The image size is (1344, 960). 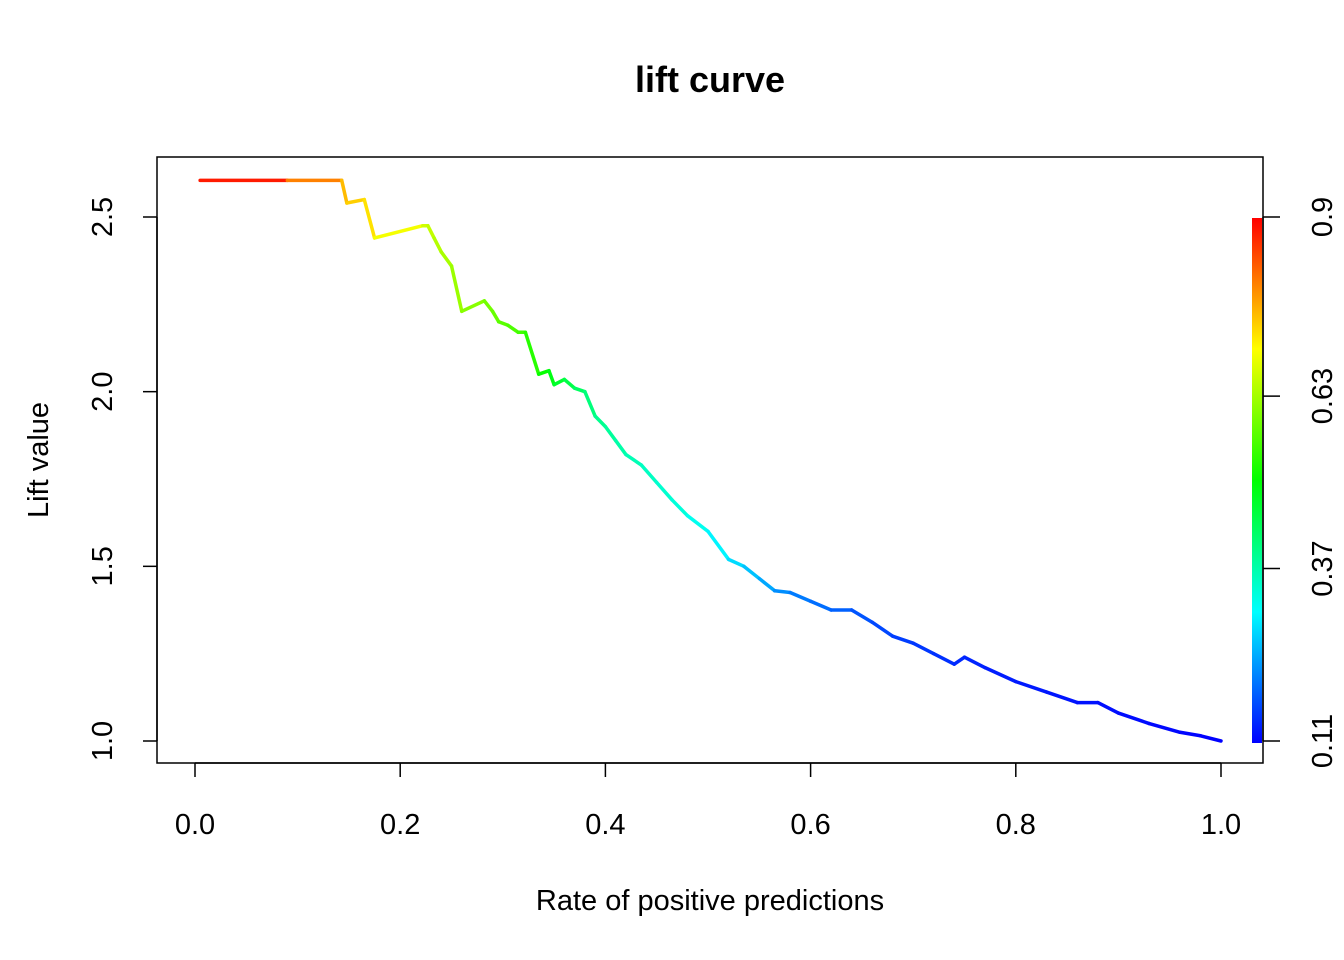 I want to click on colorbar, so click(x=1257, y=480).